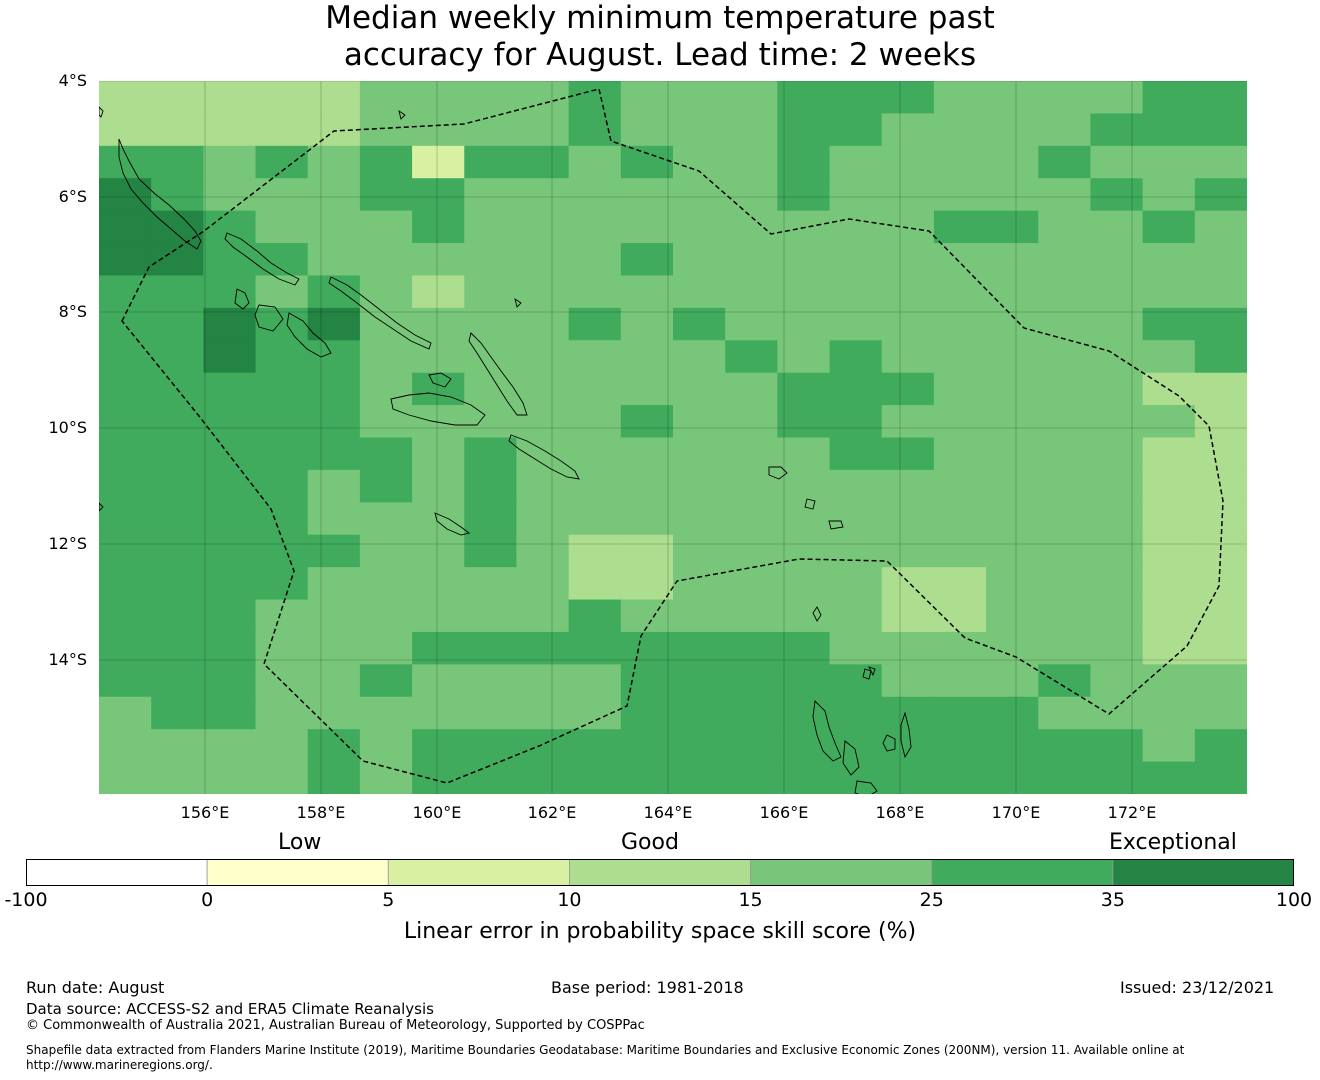  What do you see at coordinates (1173, 842) in the screenshot?
I see `colorbar-category-exceptional: Exceptional` at bounding box center [1173, 842].